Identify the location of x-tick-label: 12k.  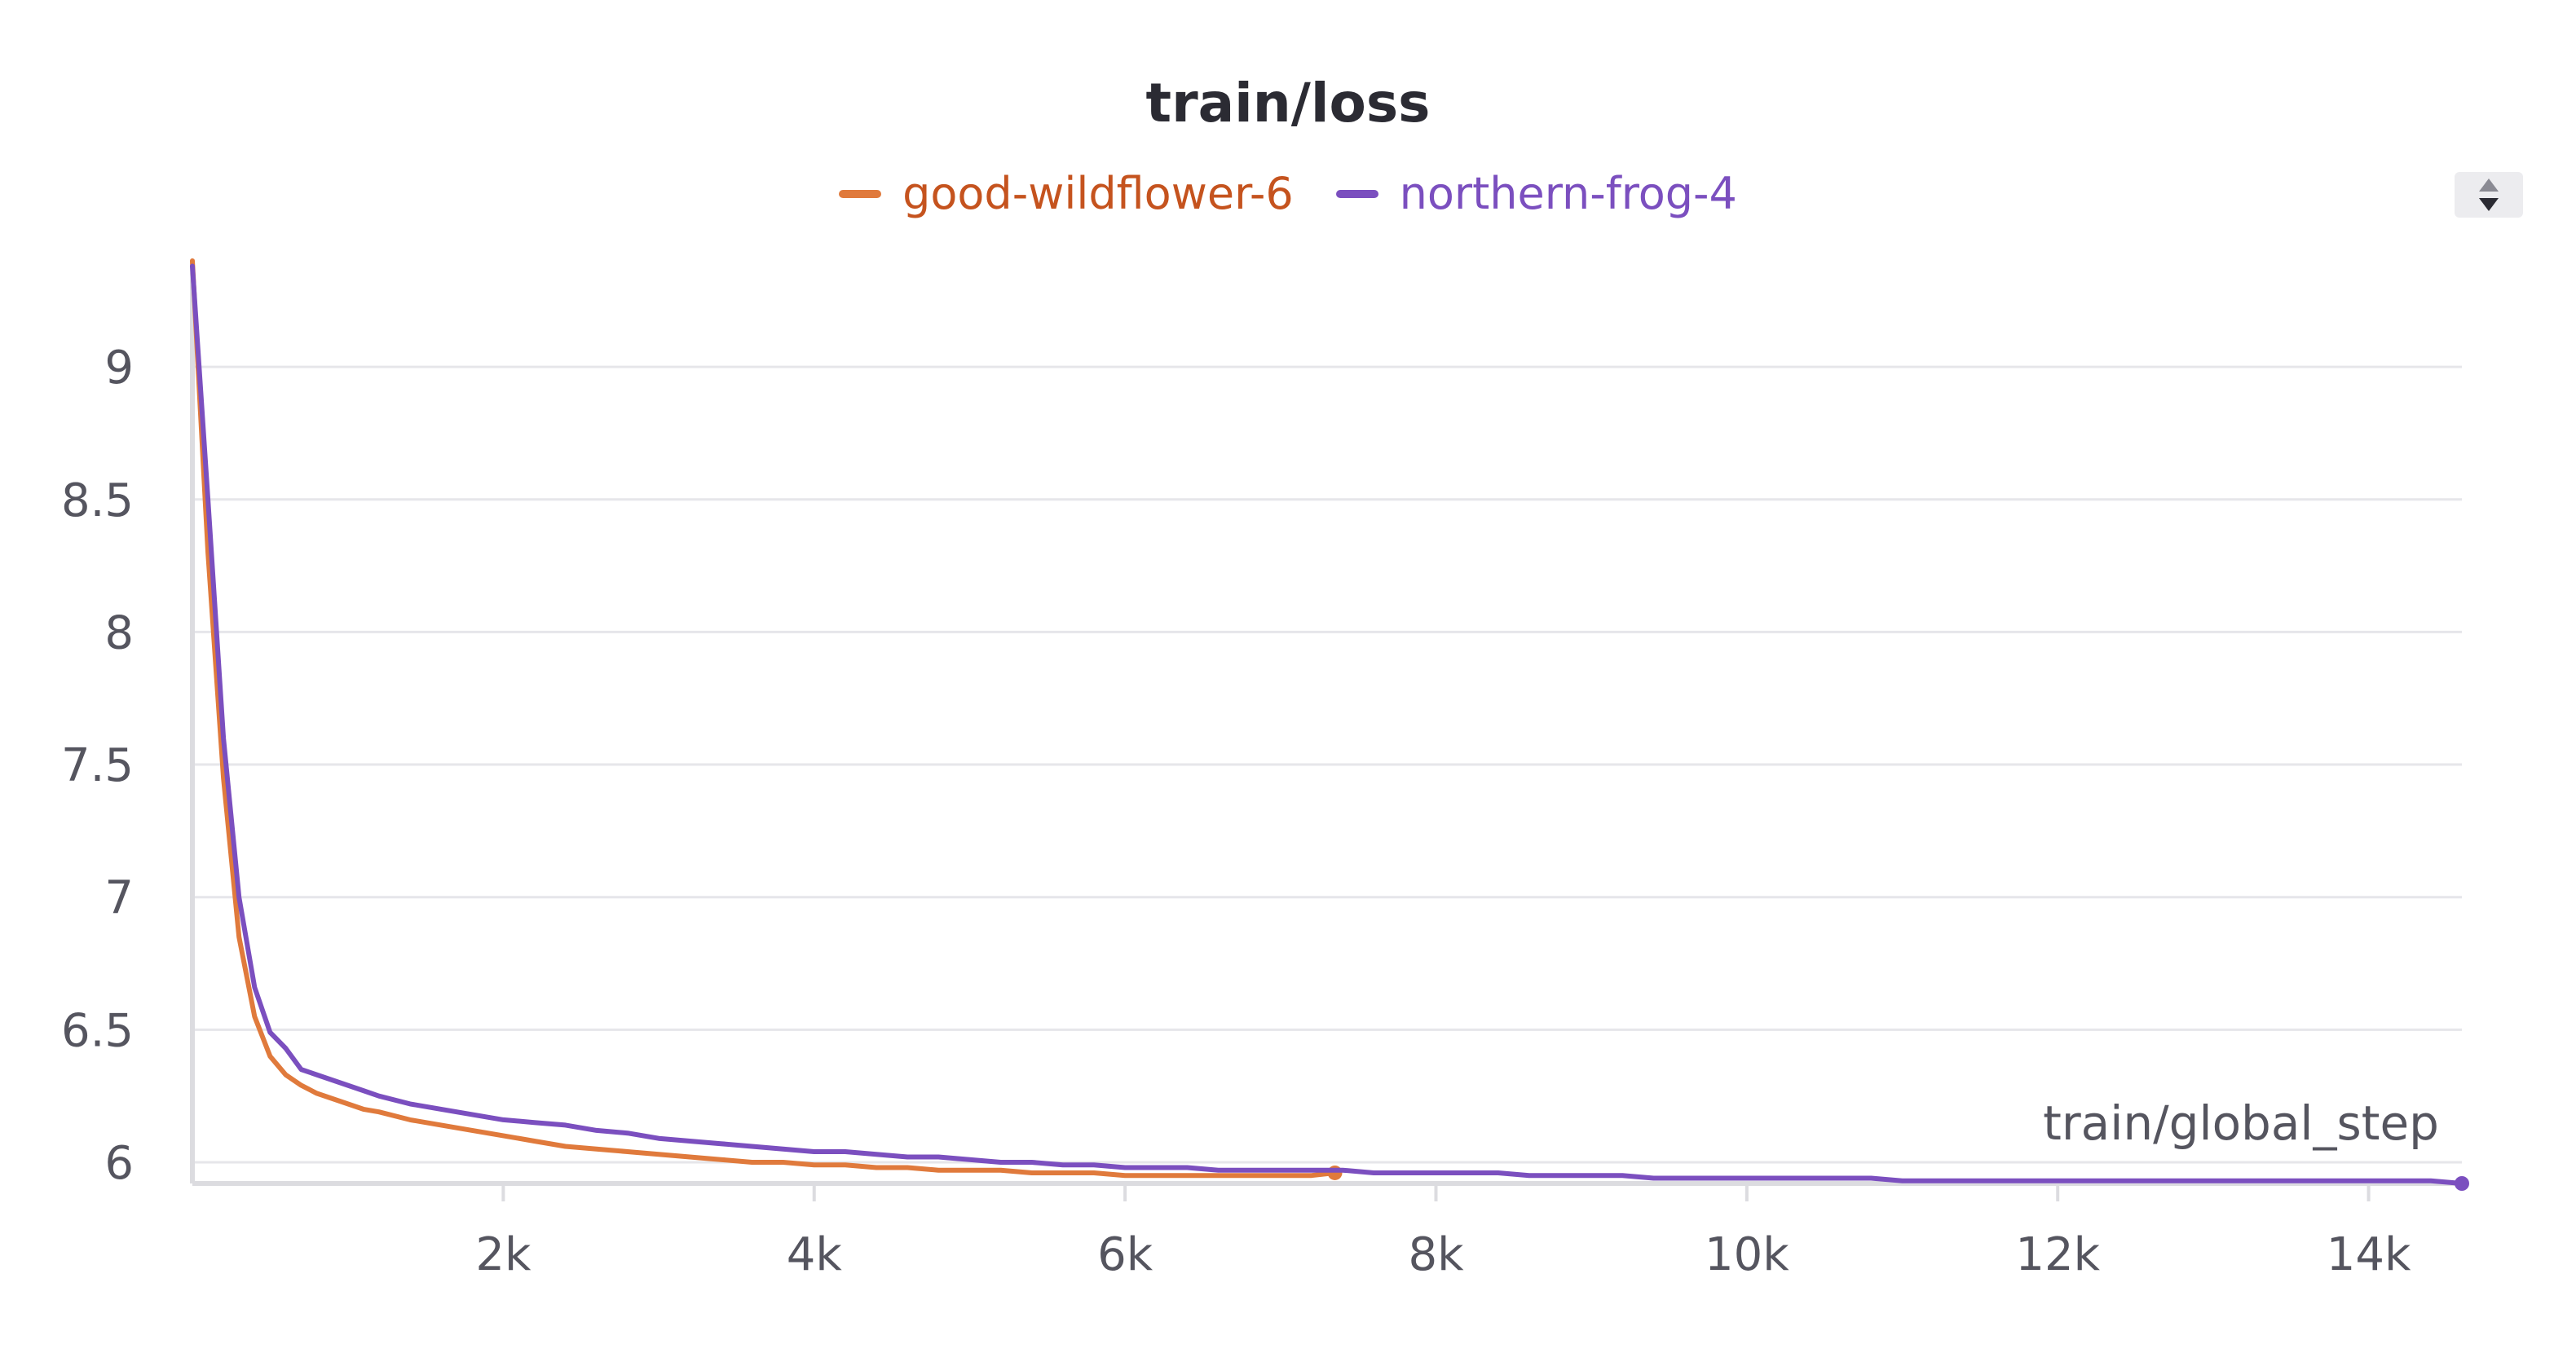
(2057, 1254).